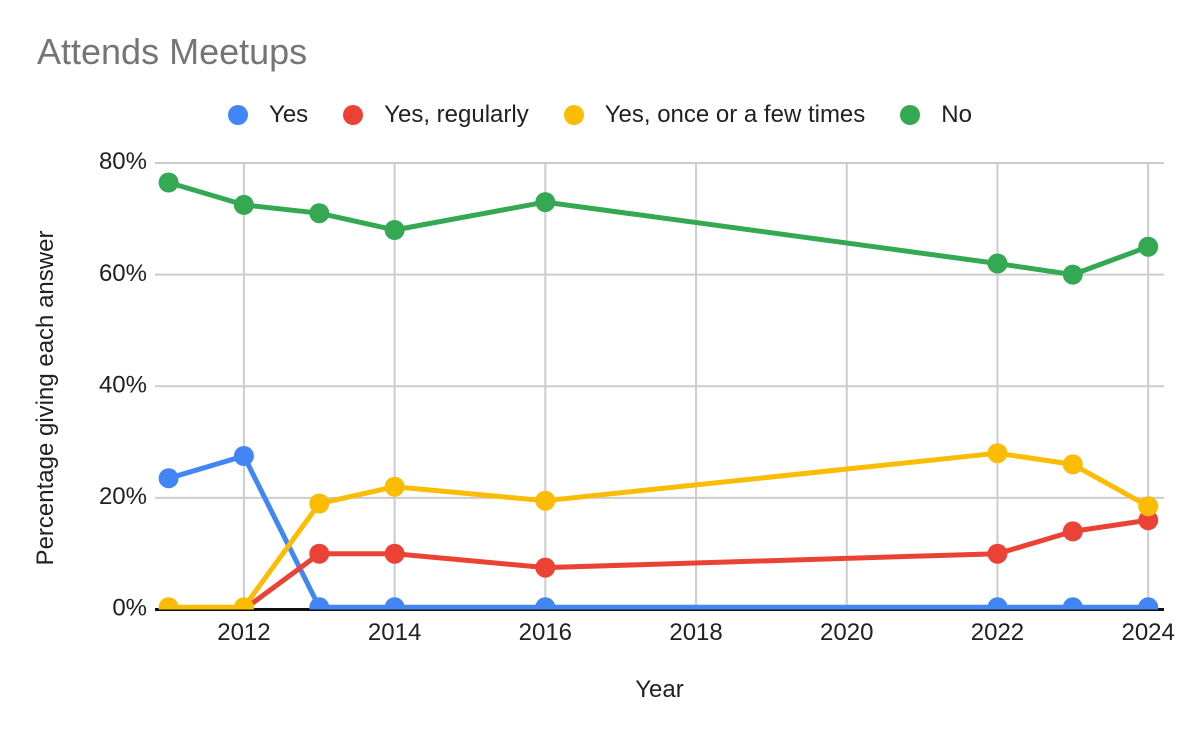 The image size is (1200, 742). I want to click on x-tick-label-2012: 2012, so click(243, 632).